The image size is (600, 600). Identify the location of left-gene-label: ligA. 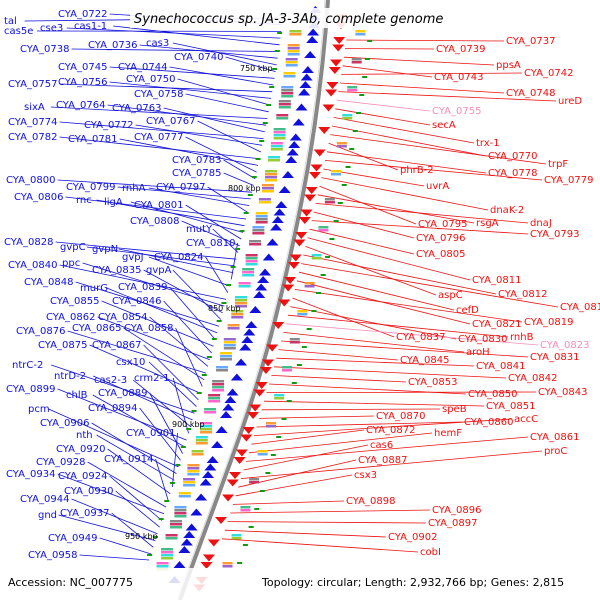
(113, 202).